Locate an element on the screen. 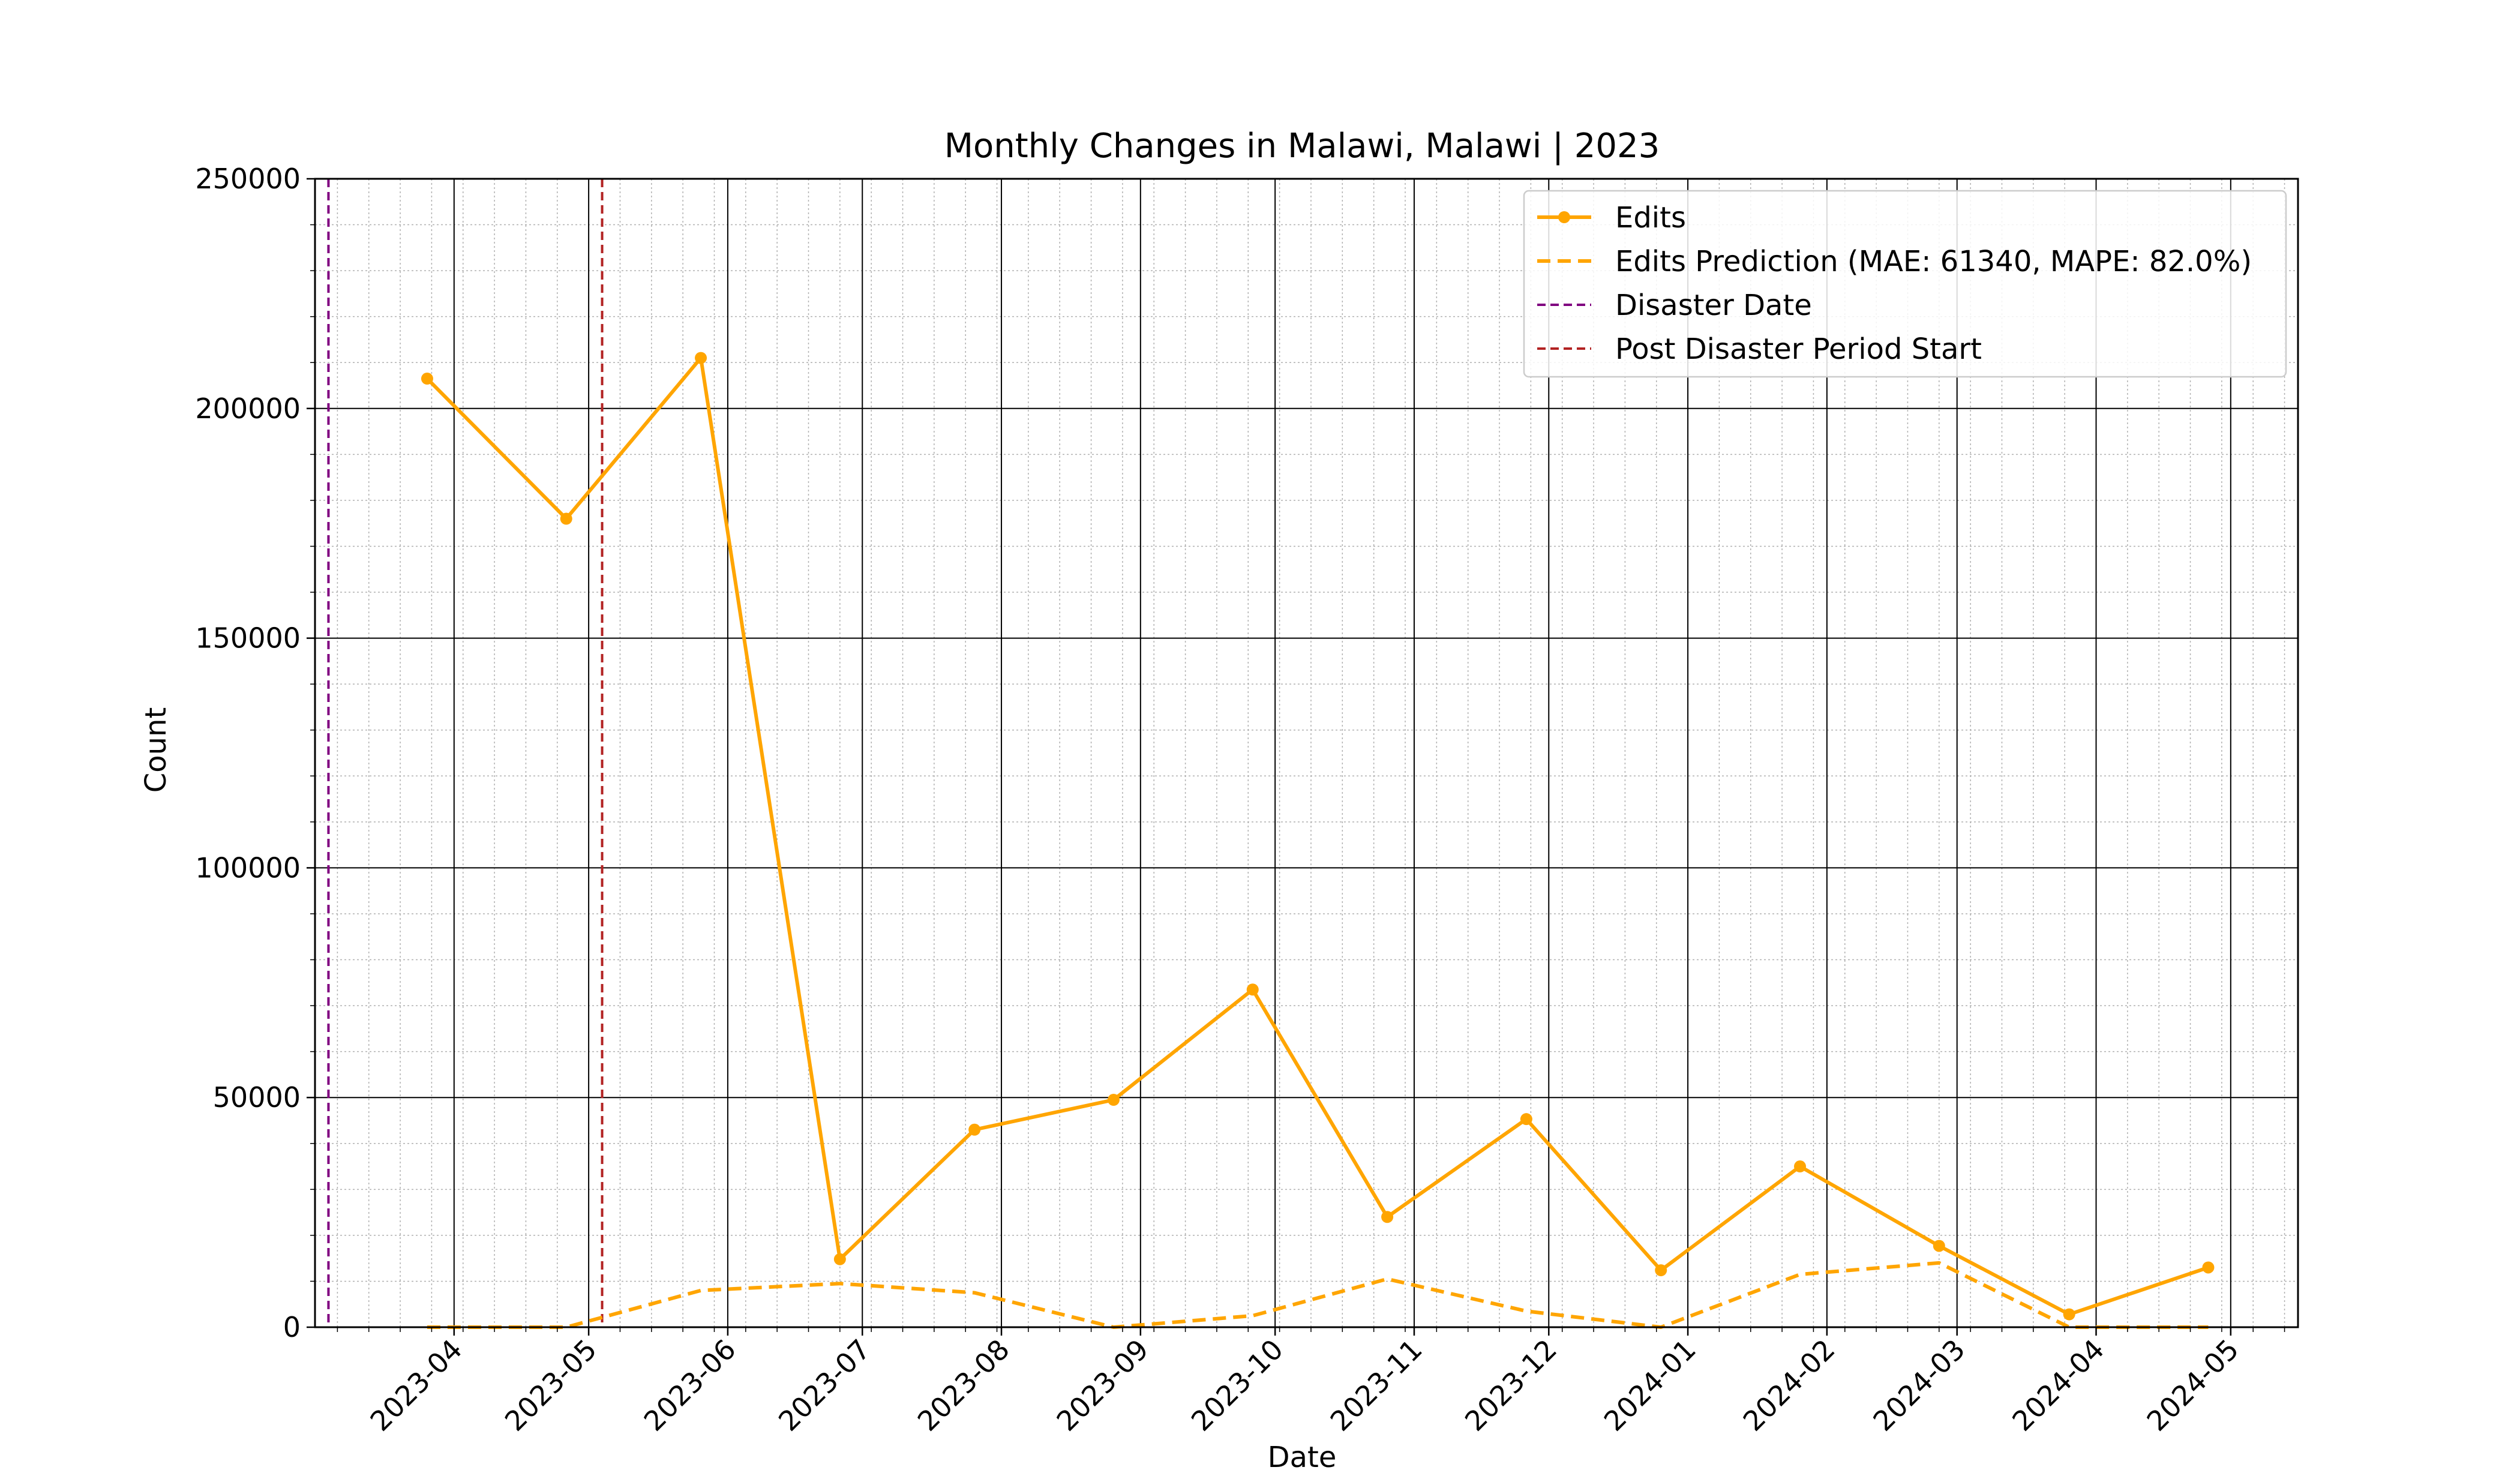 The height and width of the screenshot is (1470, 2520). y-tick-label: 250000 is located at coordinates (248, 179).